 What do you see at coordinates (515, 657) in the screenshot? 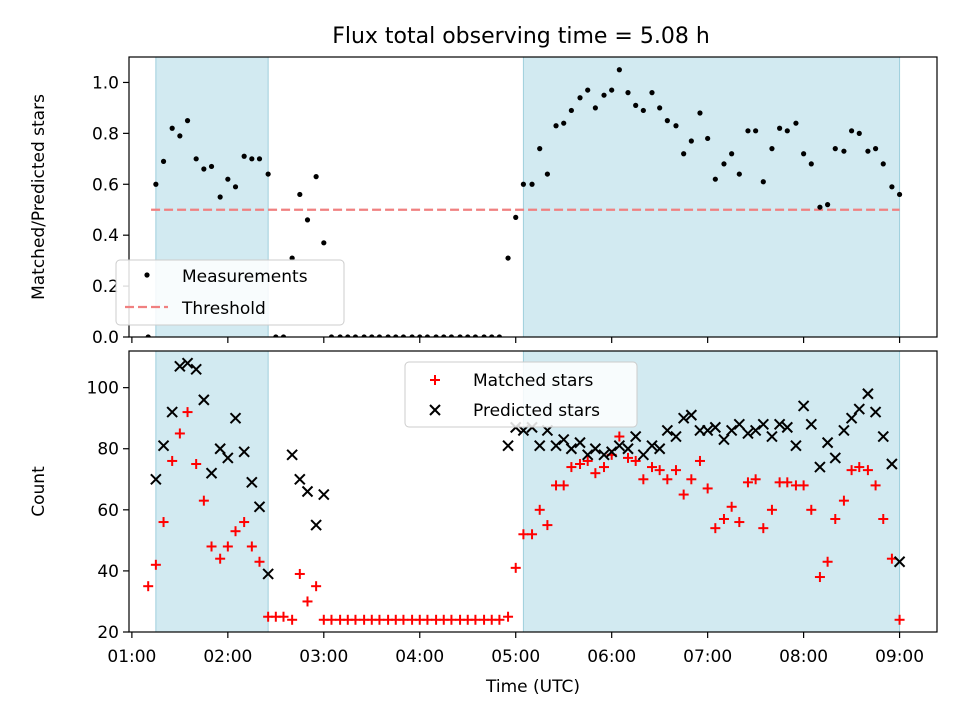
I see `x-tick-label: 05:00` at bounding box center [515, 657].